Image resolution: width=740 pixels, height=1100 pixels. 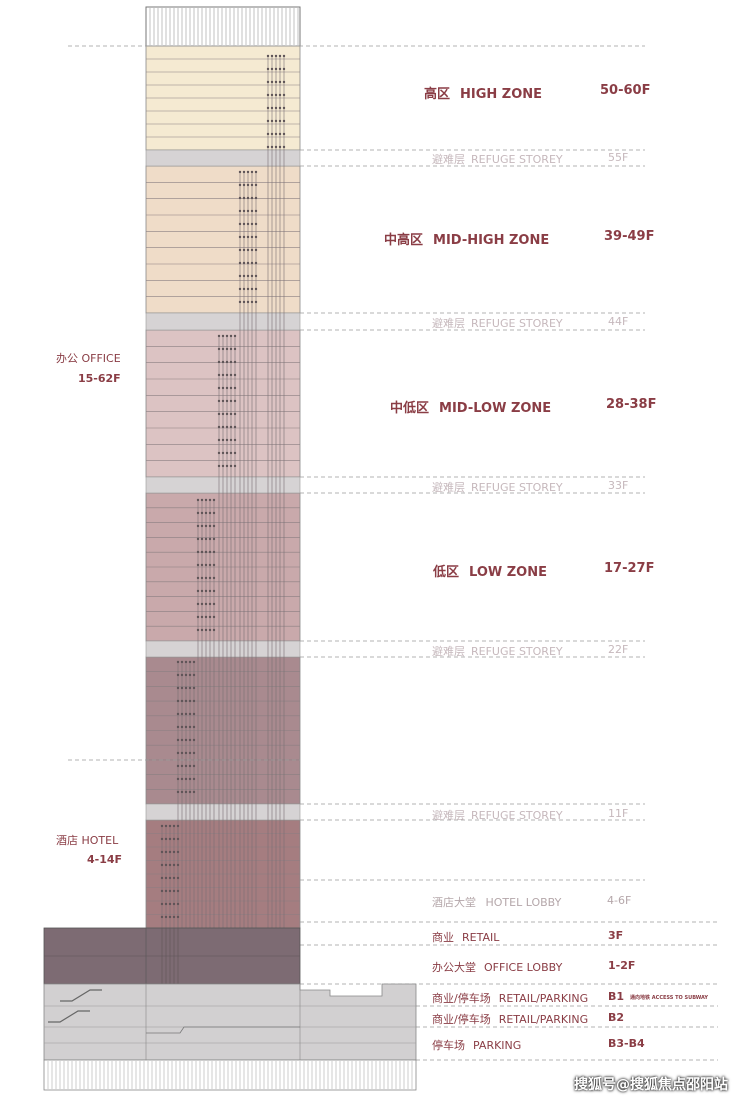 What do you see at coordinates (517, 487) in the screenshot?
I see `refuge-en: REFUGE STOREY` at bounding box center [517, 487].